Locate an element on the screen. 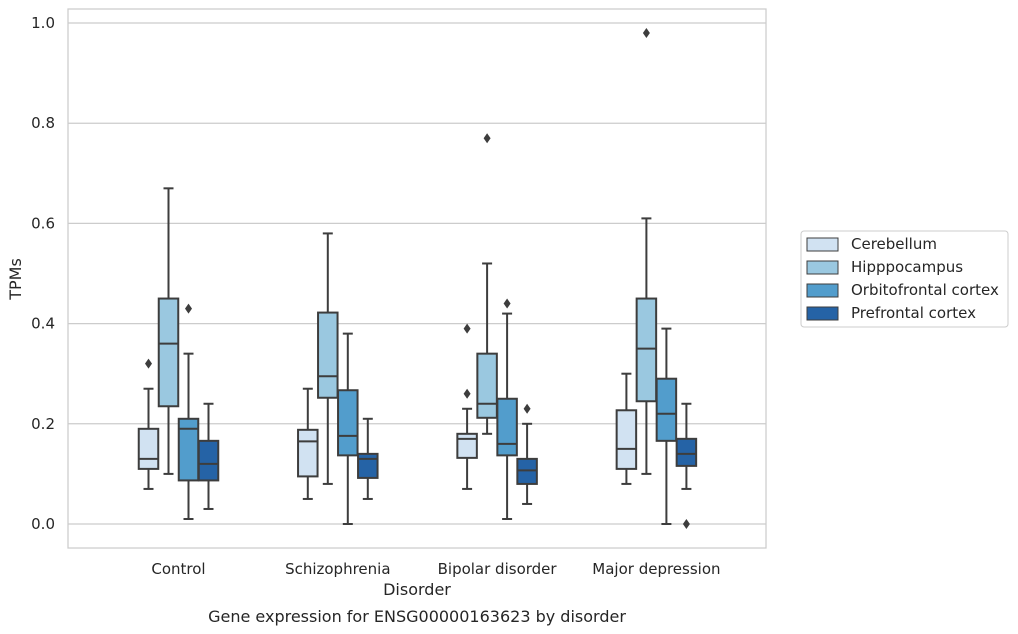 Image resolution: width=1018 pixels, height=634 pixels. y-tick-label: 0.8 is located at coordinates (43, 123).